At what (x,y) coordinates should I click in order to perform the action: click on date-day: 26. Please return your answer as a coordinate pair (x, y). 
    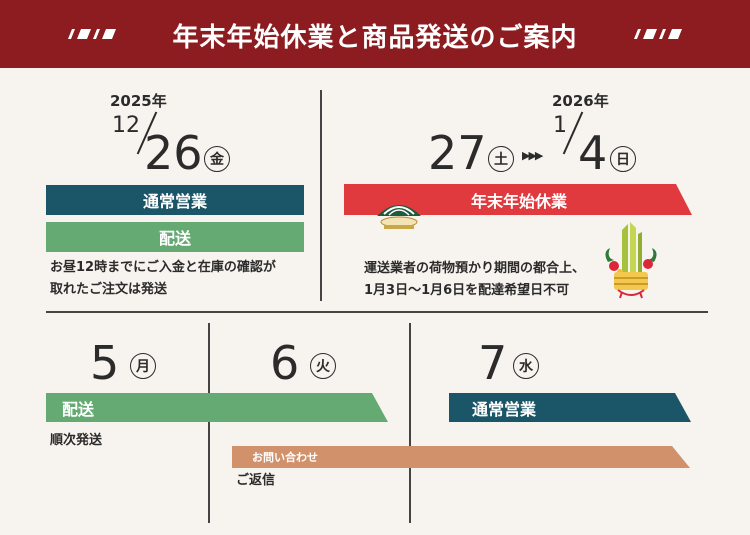
    Looking at the image, I should click on (173, 153).